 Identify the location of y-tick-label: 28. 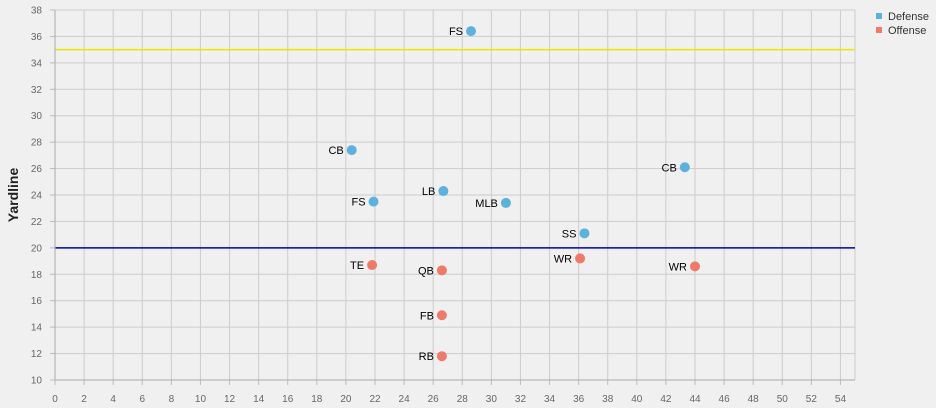
(37, 143).